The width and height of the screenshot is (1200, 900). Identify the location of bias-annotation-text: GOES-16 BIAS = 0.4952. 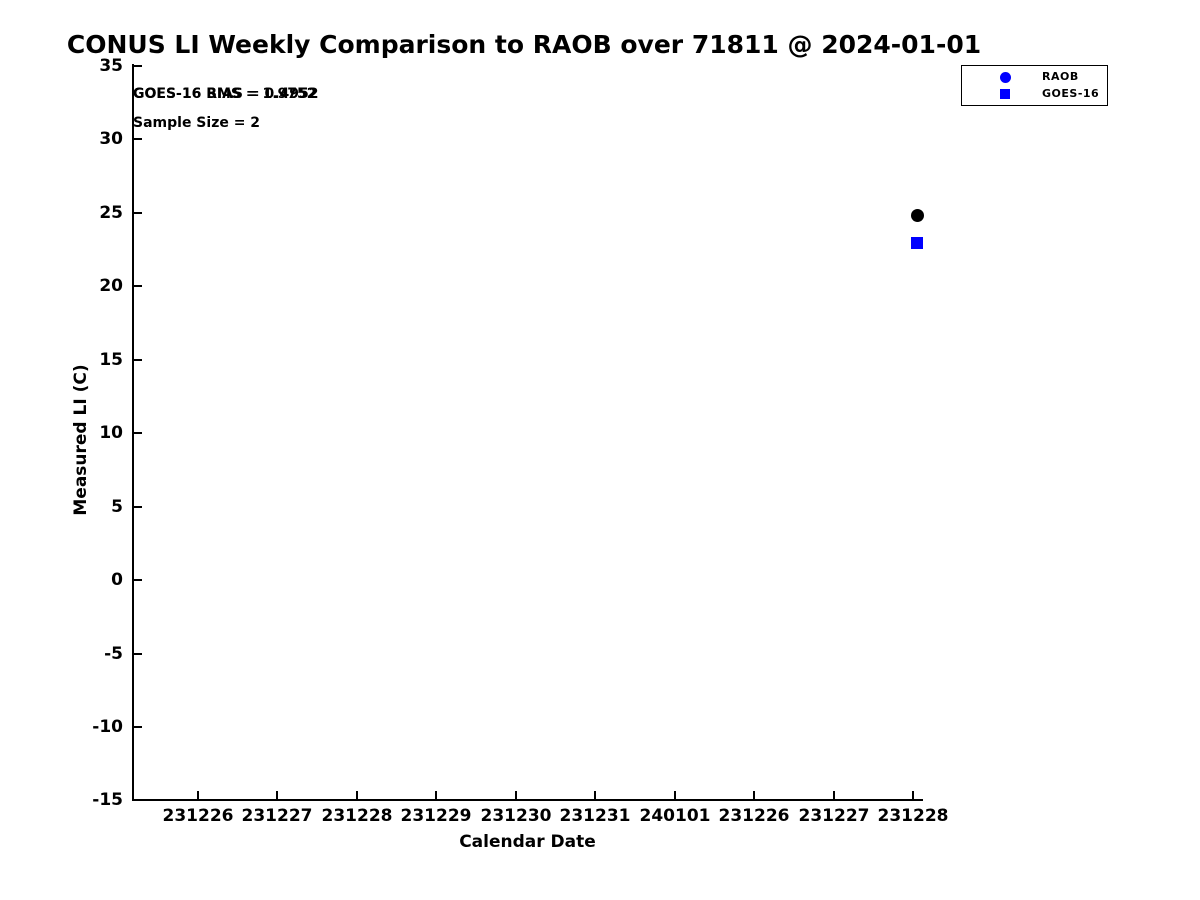
(226, 94).